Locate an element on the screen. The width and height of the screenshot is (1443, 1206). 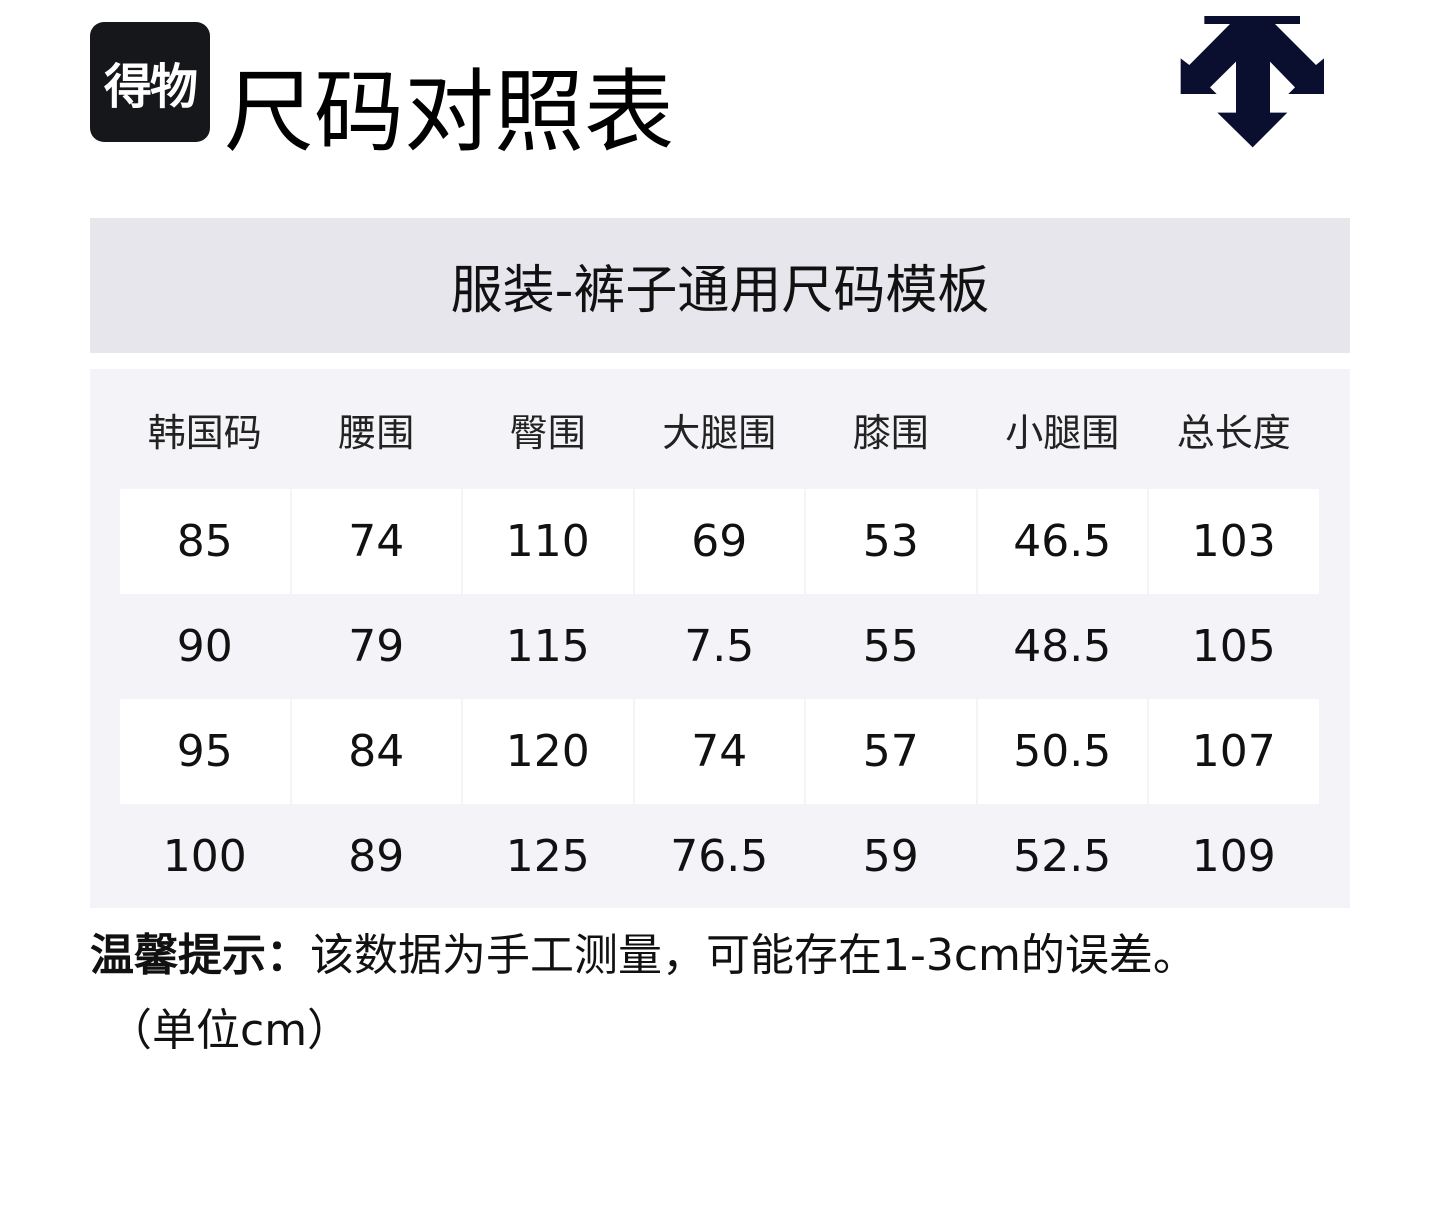
table-cell: 55 is located at coordinates (890, 646).